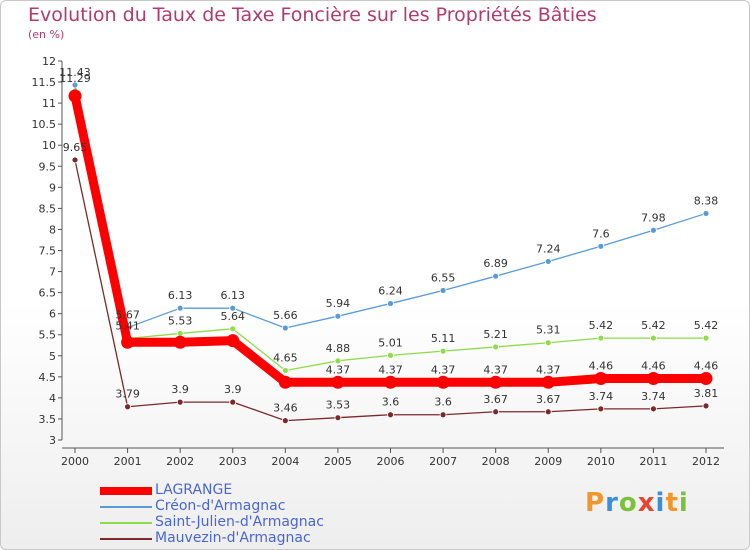  What do you see at coordinates (128, 461) in the screenshot?
I see `x-tick-label: 2001` at bounding box center [128, 461].